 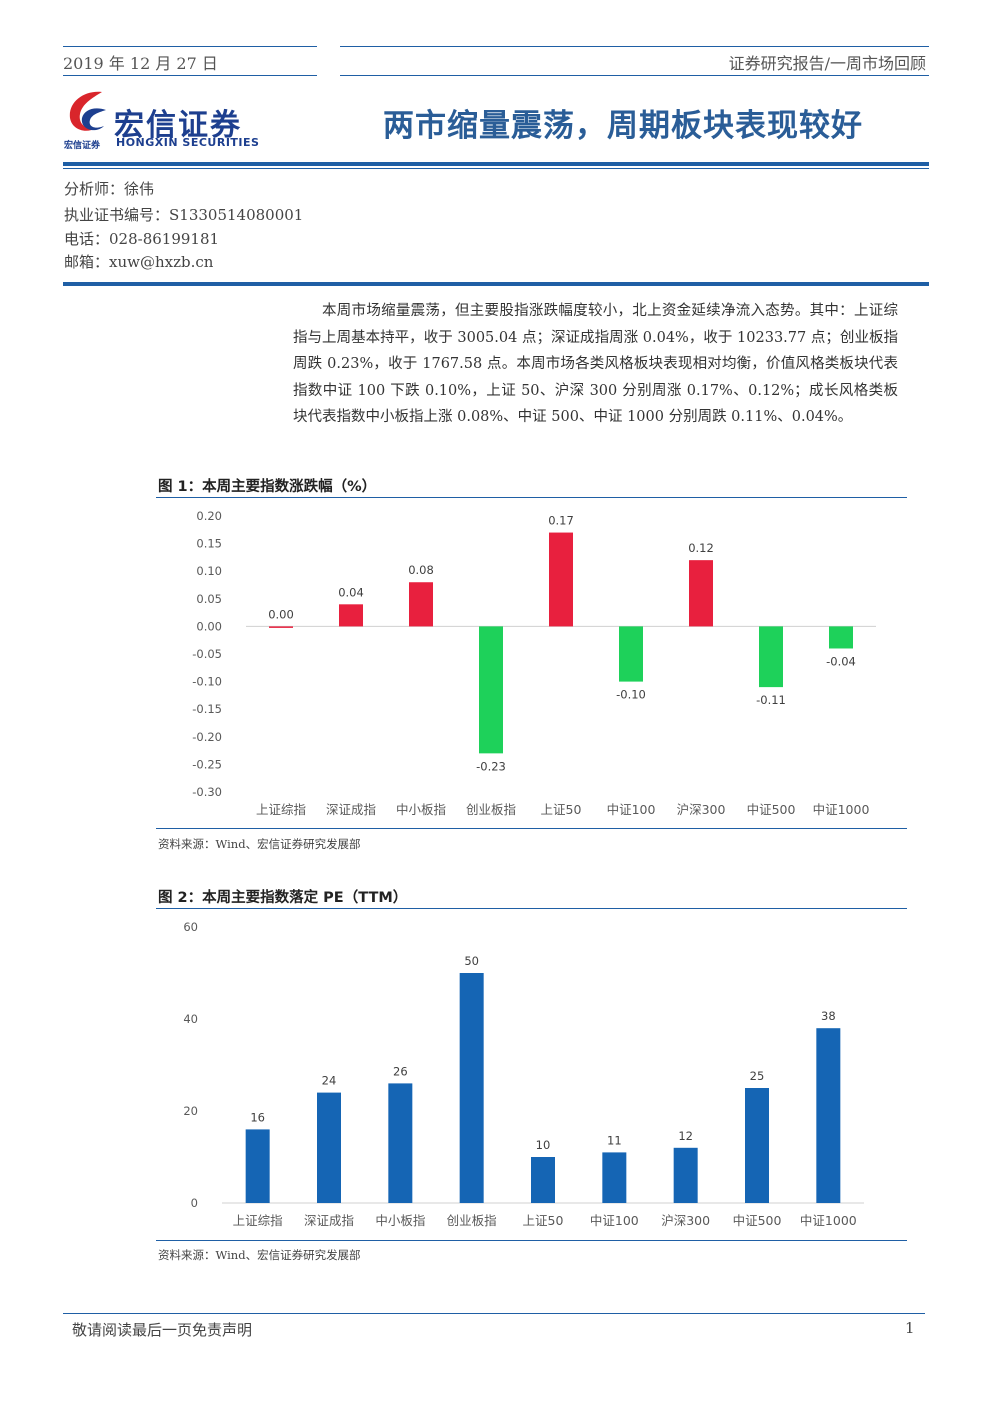 What do you see at coordinates (259, 844) in the screenshot?
I see `figure1-source: 资料来源：Wind、宏信证券研究发展部` at bounding box center [259, 844].